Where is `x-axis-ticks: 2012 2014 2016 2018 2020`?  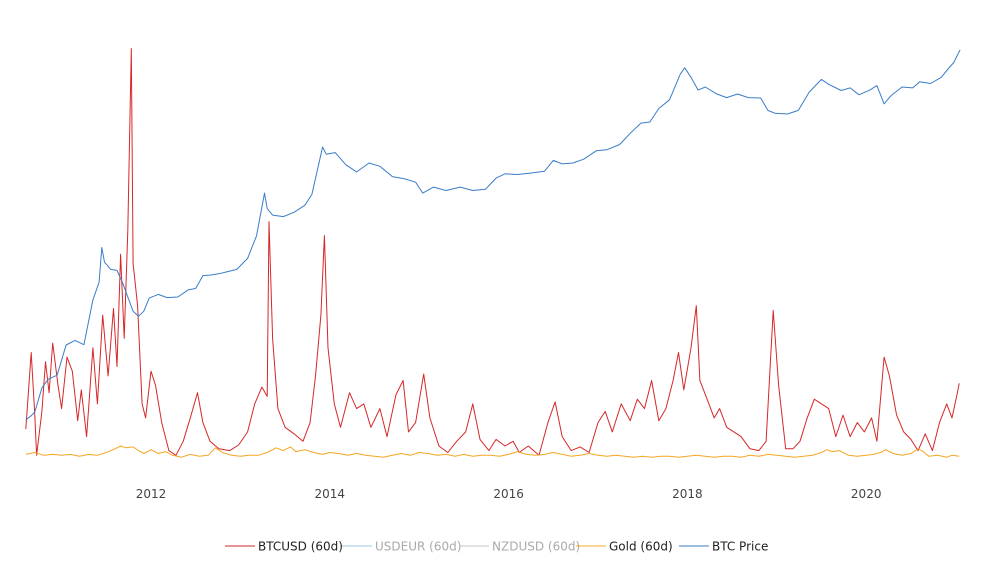
x-axis-ticks: 2012 2014 2016 2018 2020 is located at coordinates (509, 494).